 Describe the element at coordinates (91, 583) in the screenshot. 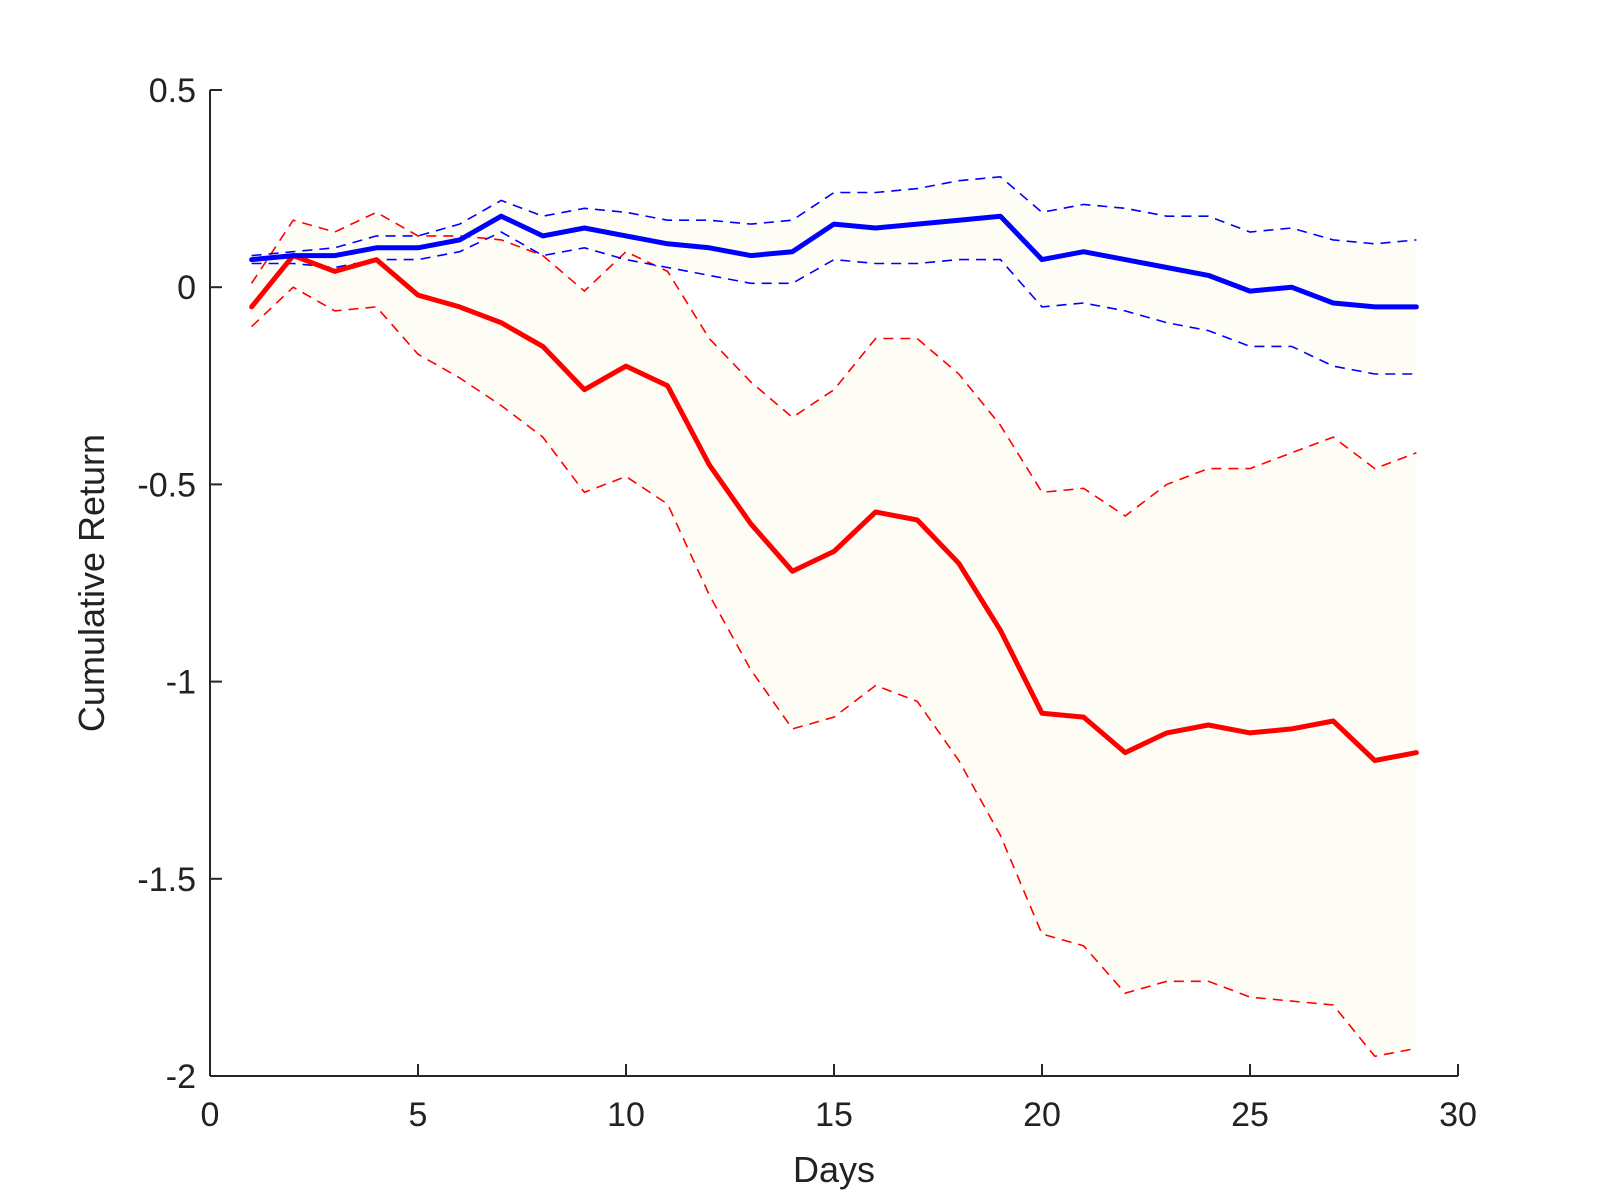

I see `y-axis-title: Cumulative Return` at that location.